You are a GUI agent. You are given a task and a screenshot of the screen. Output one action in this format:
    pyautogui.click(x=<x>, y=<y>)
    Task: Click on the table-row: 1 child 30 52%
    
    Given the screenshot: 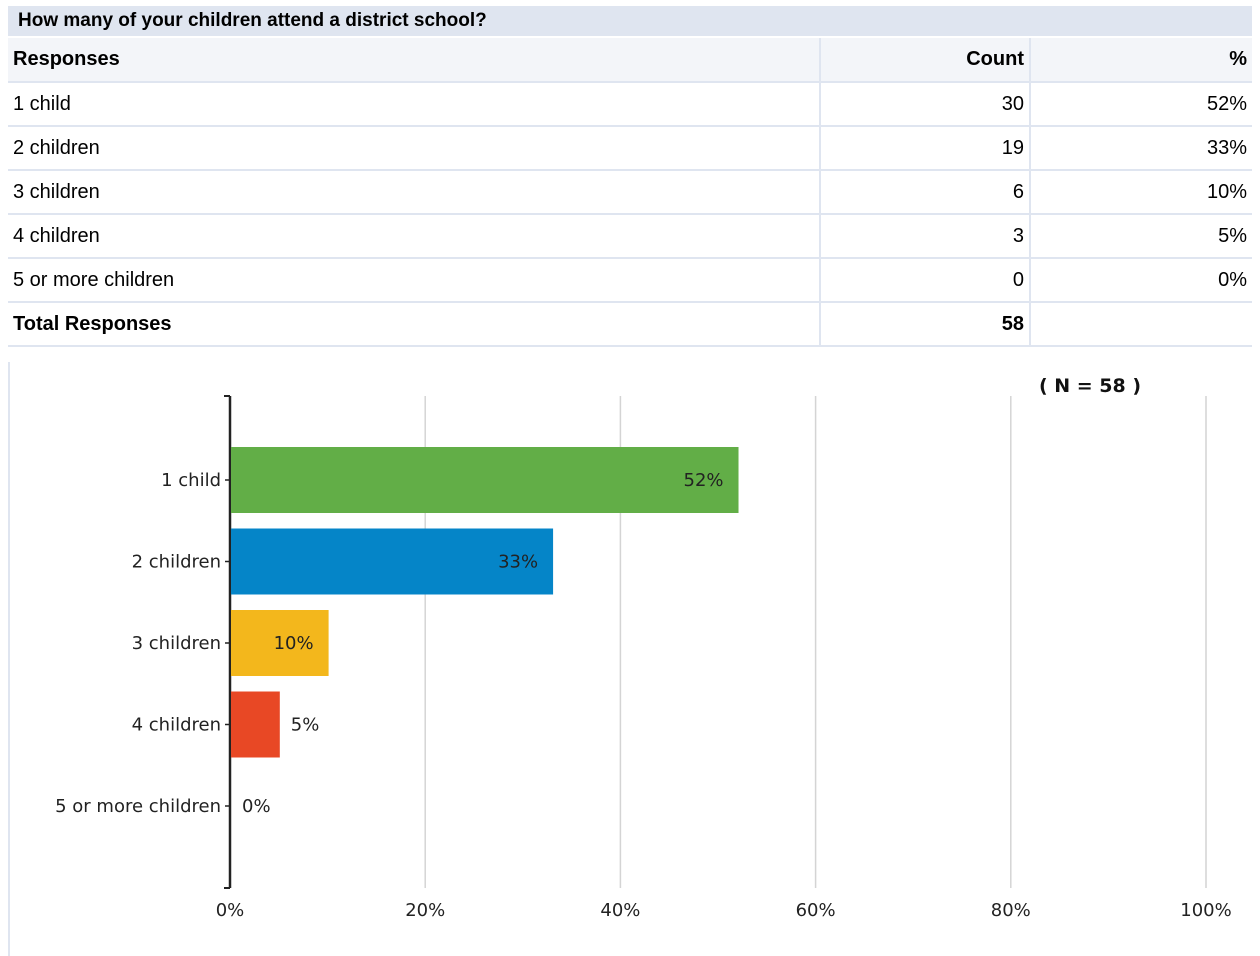 What is the action you would take?
    pyautogui.click(x=630, y=104)
    